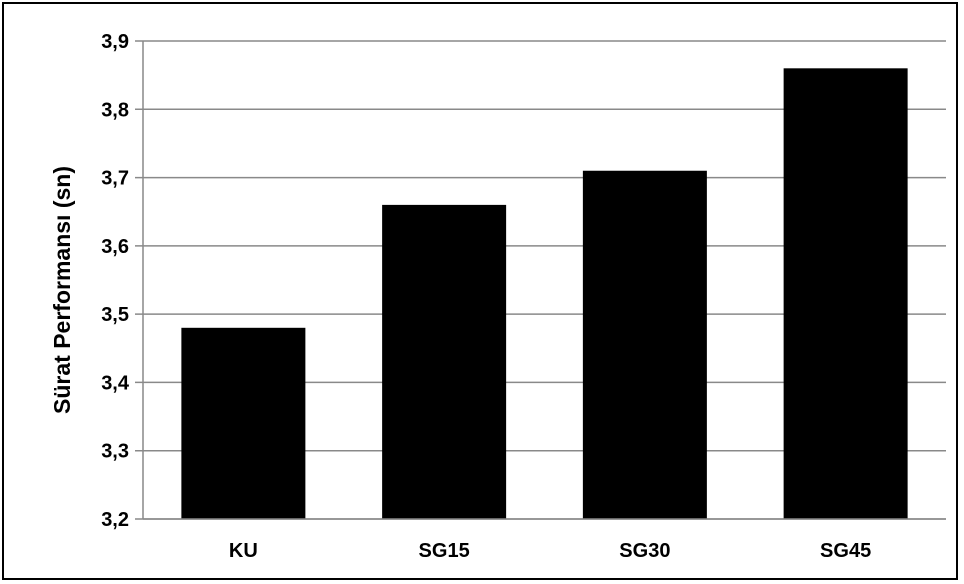 The image size is (964, 584). I want to click on x-tick-label: SG15, so click(444, 551).